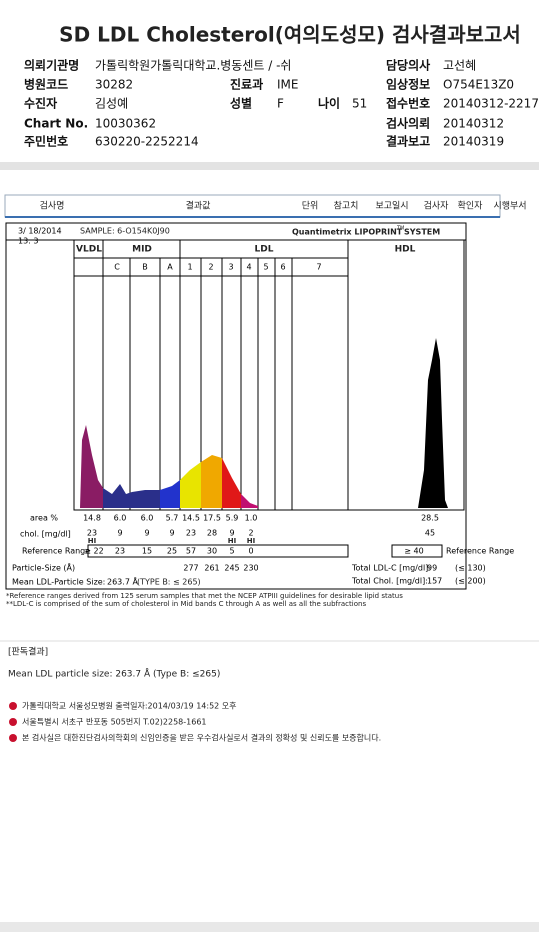 This screenshot has width=539, height=932. Describe the element at coordinates (92, 518) in the screenshot. I see `area-value: 14.8` at that location.